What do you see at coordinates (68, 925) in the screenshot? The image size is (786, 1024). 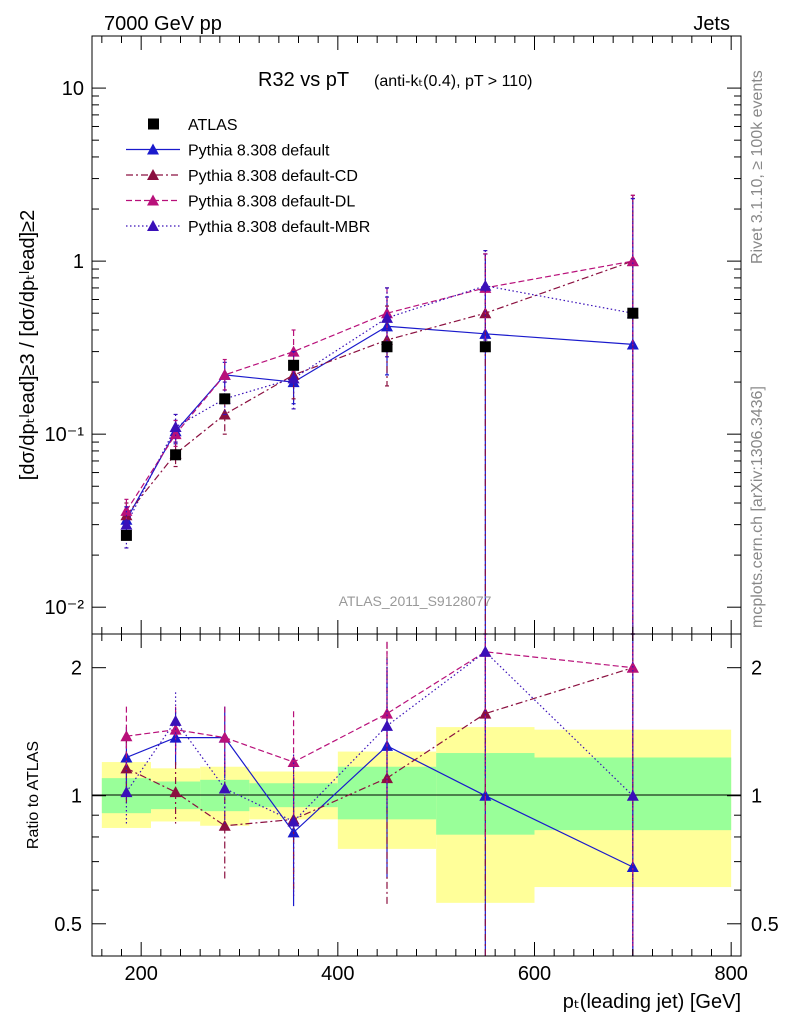 I see `ratio-y-tick-label: 0.5` at bounding box center [68, 925].